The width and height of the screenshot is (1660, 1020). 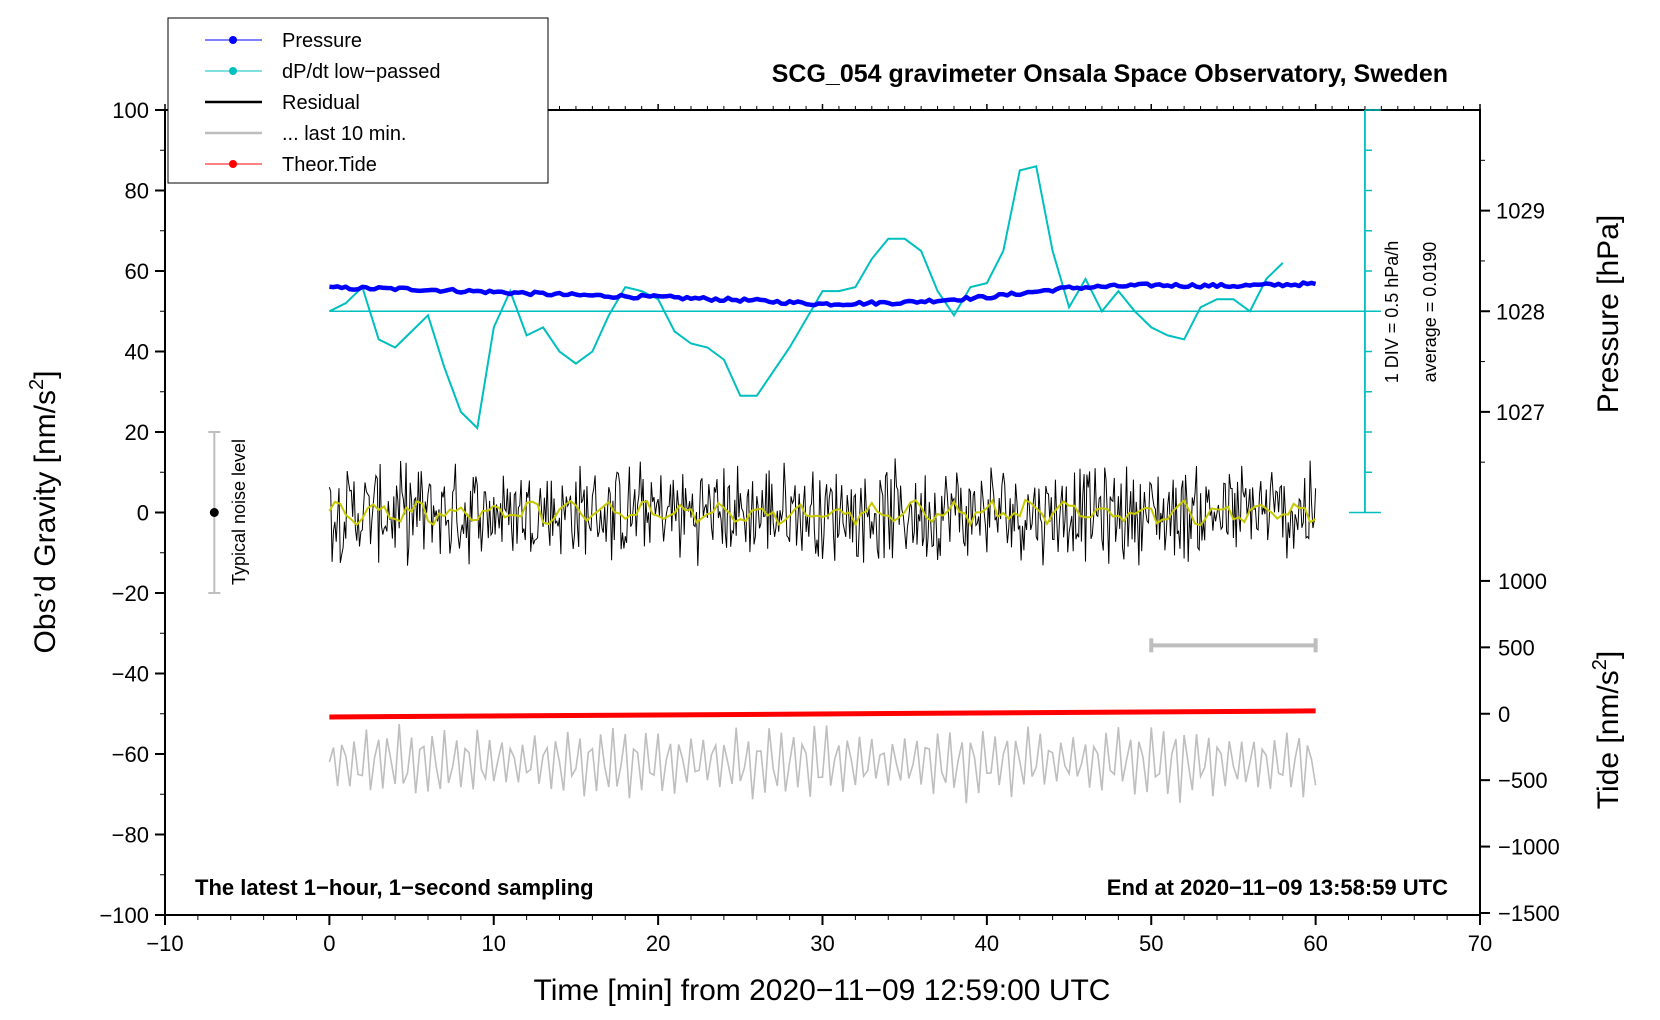 What do you see at coordinates (822, 990) in the screenshot?
I see `x-axis-title: Time [min] from 2020−11−09 12:59:00 UTC` at bounding box center [822, 990].